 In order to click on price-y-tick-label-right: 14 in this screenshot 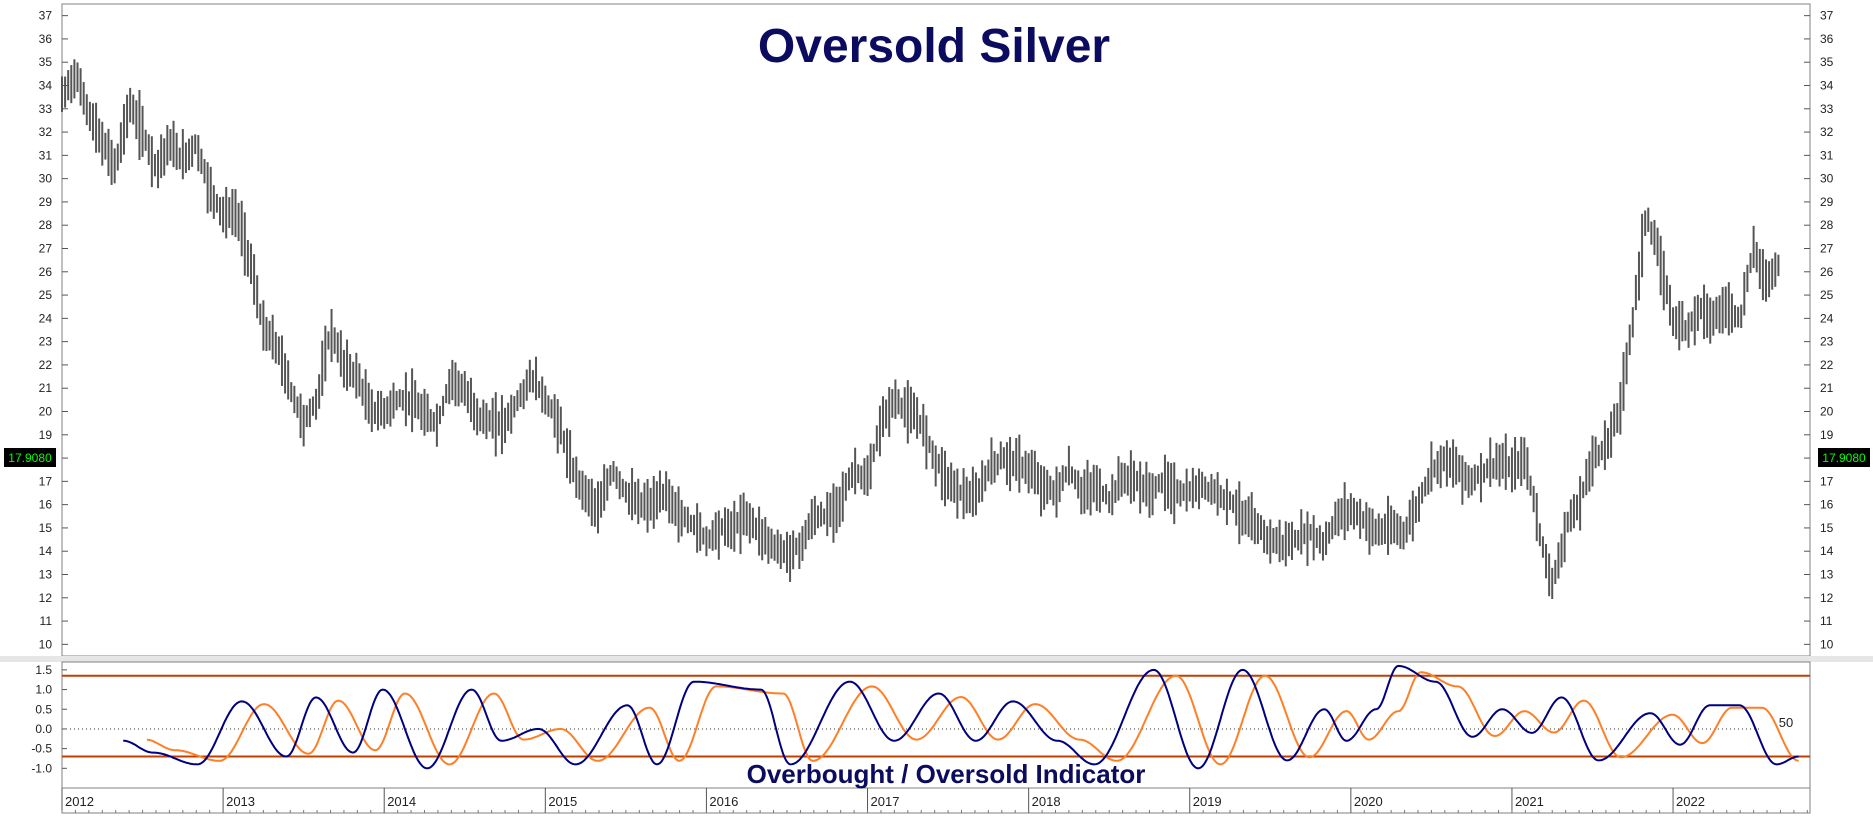, I will do `click(1827, 551)`.